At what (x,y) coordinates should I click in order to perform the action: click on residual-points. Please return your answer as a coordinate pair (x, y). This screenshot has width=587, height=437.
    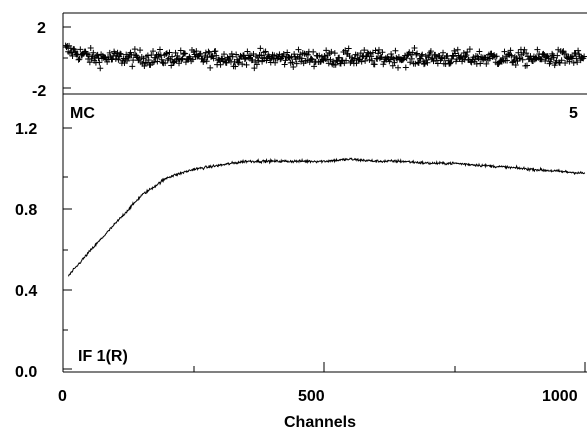
    Looking at the image, I should click on (324, 57).